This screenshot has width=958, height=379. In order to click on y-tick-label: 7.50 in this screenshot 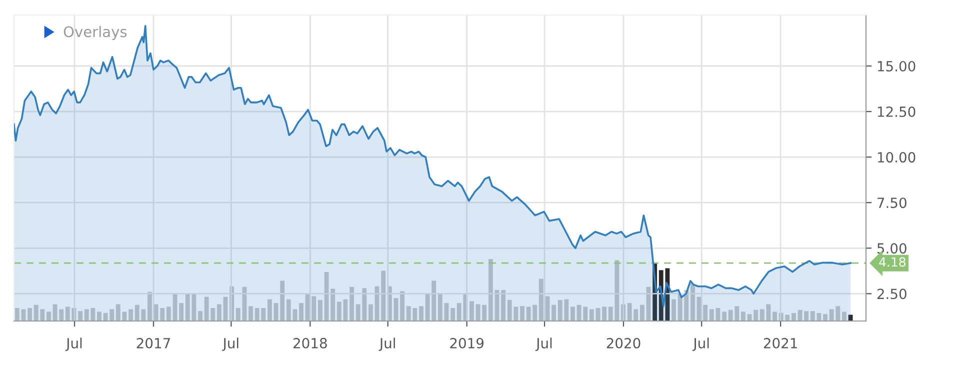, I will do `click(892, 203)`.